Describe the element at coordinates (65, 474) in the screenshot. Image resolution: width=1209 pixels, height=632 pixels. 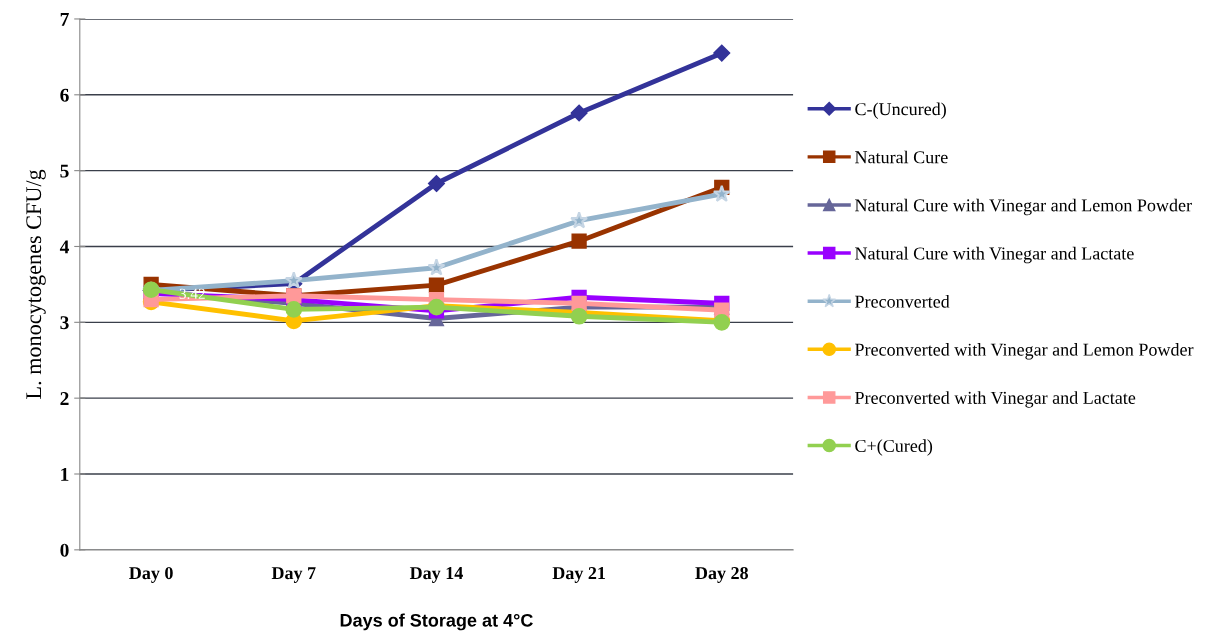
I see `y-tick-label: 1` at that location.